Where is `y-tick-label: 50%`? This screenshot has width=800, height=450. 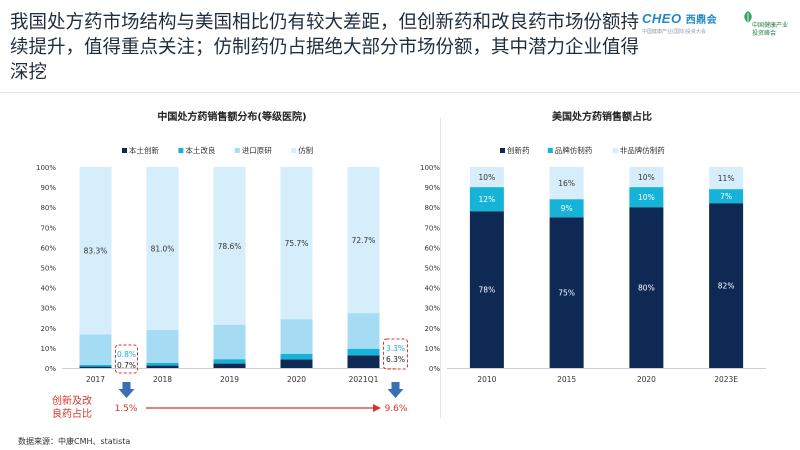
y-tick-label: 50% is located at coordinates (48, 269).